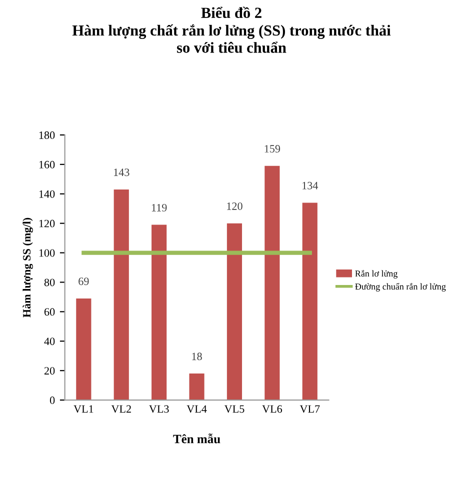 This screenshot has height=482, width=463. What do you see at coordinates (47, 164) in the screenshot?
I see `y-tick-label: 160` at bounding box center [47, 164].